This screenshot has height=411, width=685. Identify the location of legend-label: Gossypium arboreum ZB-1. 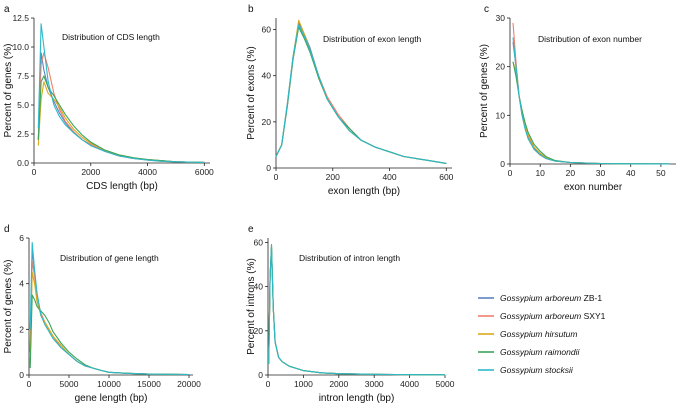
(551, 298).